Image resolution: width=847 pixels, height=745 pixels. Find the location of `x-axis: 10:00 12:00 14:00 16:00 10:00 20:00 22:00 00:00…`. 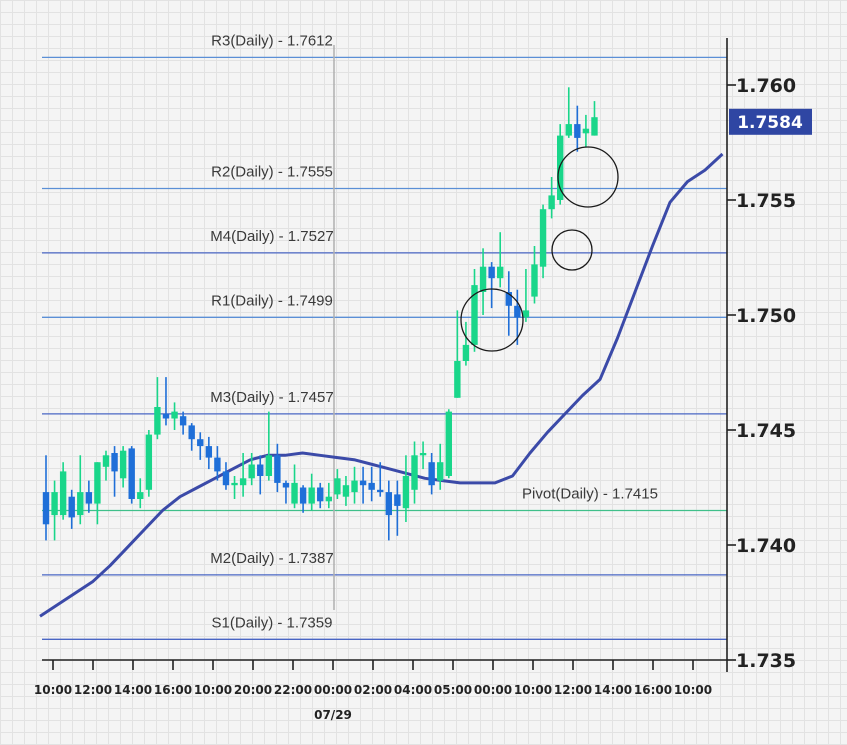

x-axis: 10:00 12:00 14:00 16:00 10:00 20:00 22:00 00:00… is located at coordinates (380, 690).